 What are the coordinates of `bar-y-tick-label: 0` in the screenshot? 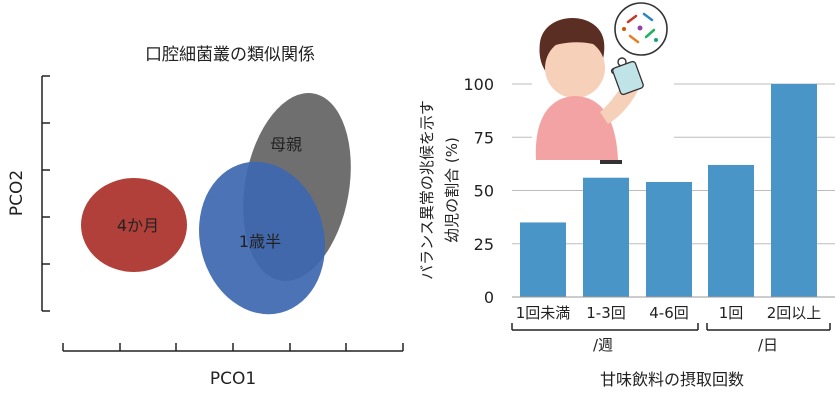 It's located at (489, 297).